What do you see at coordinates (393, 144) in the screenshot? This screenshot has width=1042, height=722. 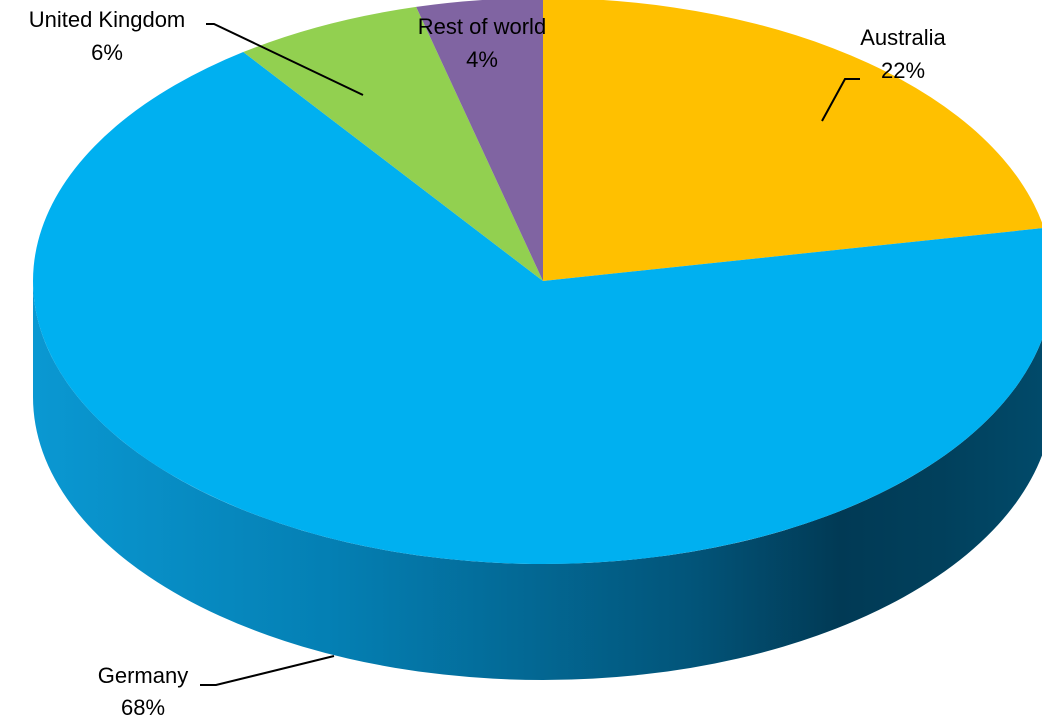 I see `pie-slice-united-kingdom` at bounding box center [393, 144].